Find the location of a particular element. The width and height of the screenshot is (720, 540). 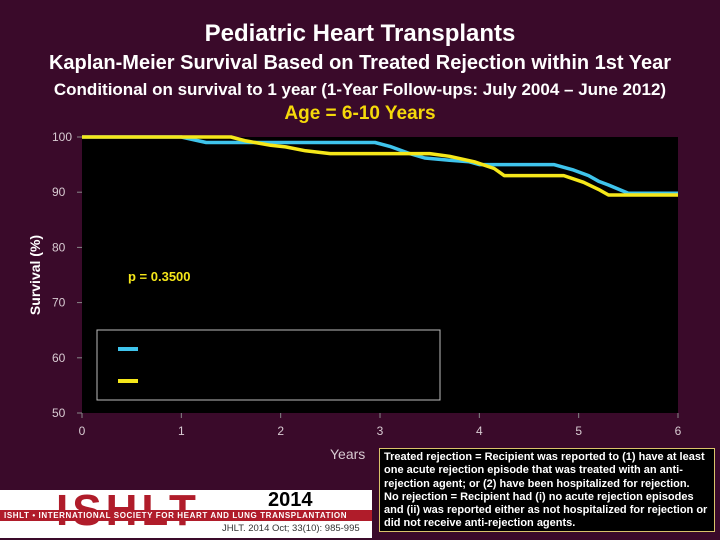

p-value-annotation: p = 0.3500 is located at coordinates (159, 276).